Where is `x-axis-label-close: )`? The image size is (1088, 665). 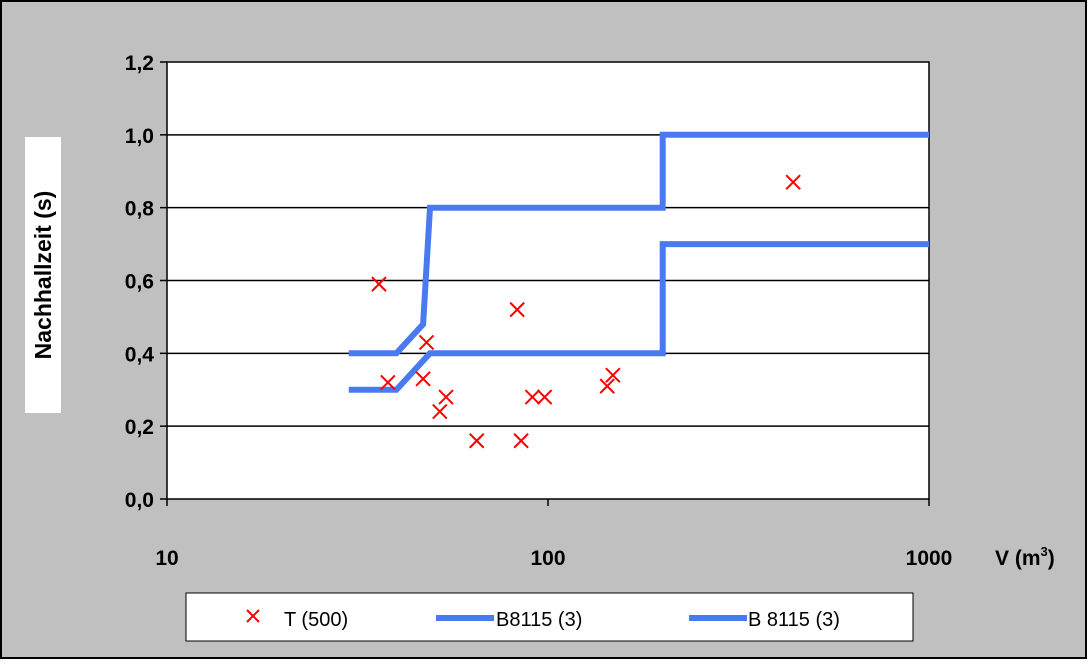 x-axis-label-close: ) is located at coordinates (1051, 558).